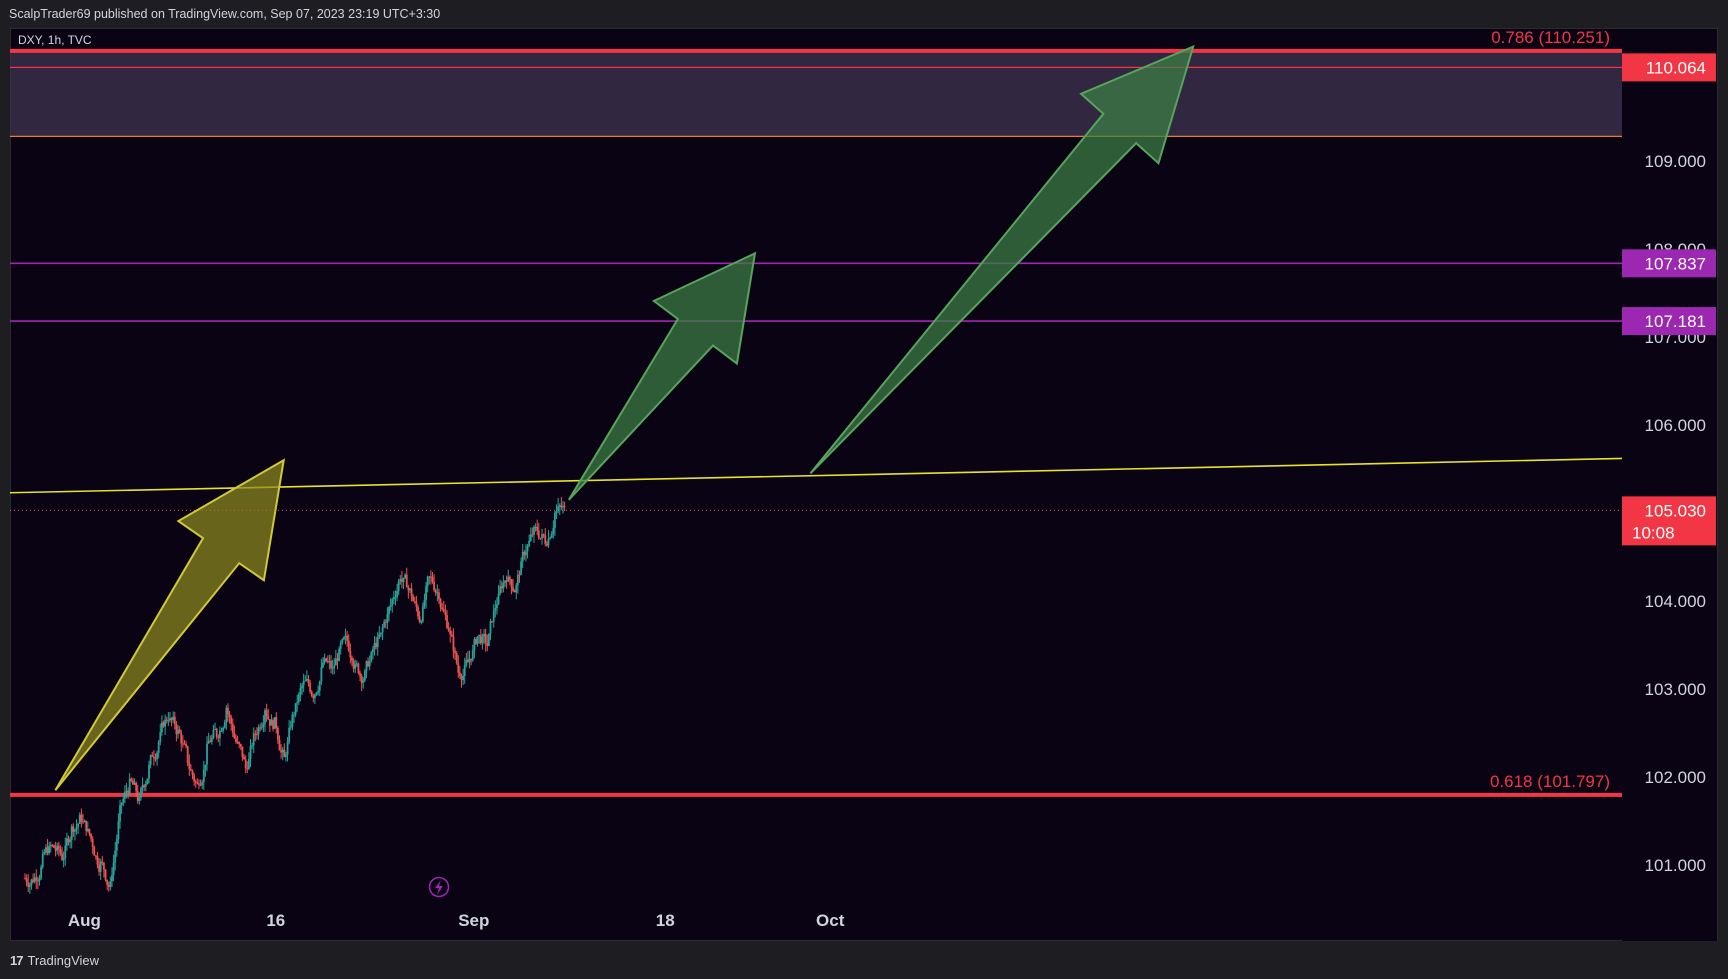 The image size is (1728, 979). Describe the element at coordinates (1653, 532) in the screenshot. I see `current-price-countdown: 10:08` at that location.